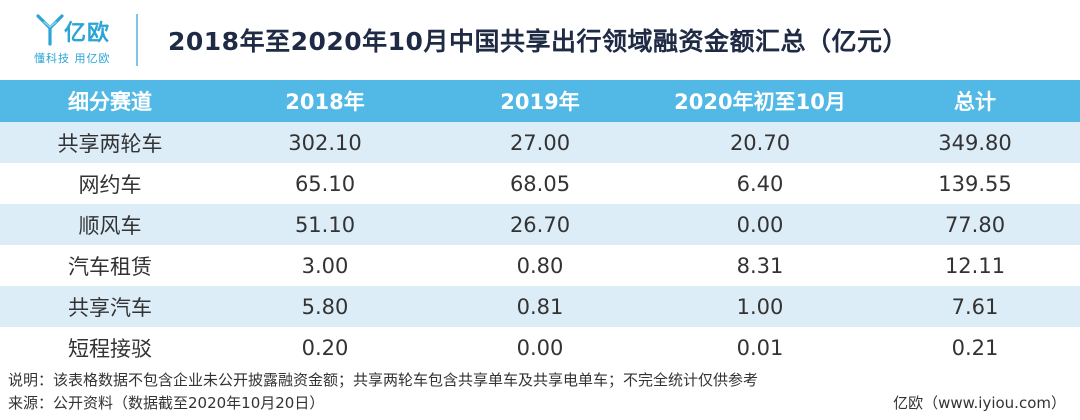 Image resolution: width=1080 pixels, height=420 pixels. I want to click on table-header-row: 细分赛道 2018年 2019年 2020年初至10月 总计, so click(540, 101).